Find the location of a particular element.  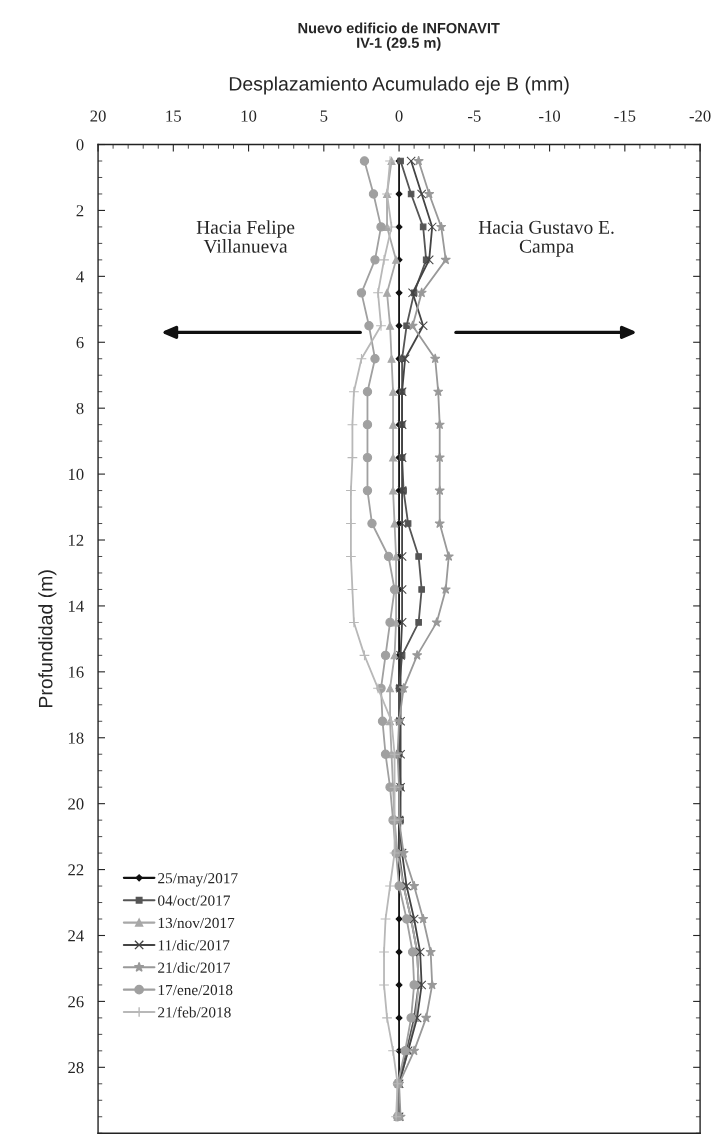

y-tick-label: 0 is located at coordinates (80, 145).